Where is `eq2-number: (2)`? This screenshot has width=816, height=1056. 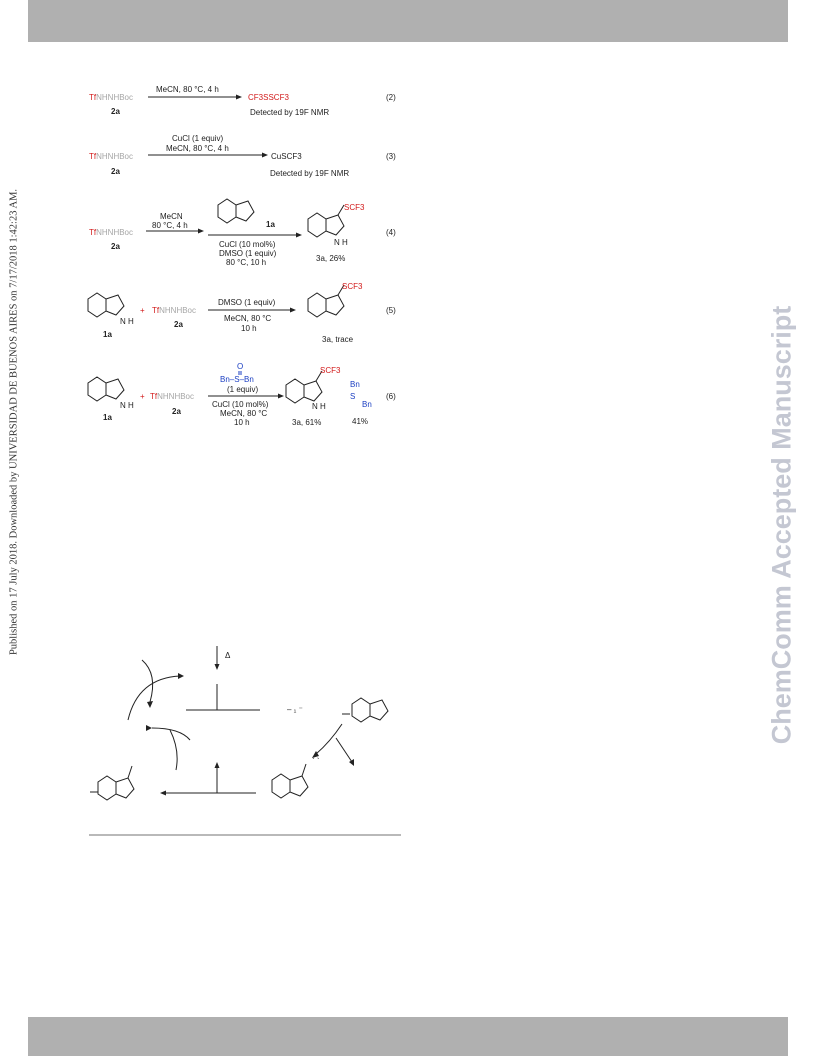 eq2-number: (2) is located at coordinates (391, 97).